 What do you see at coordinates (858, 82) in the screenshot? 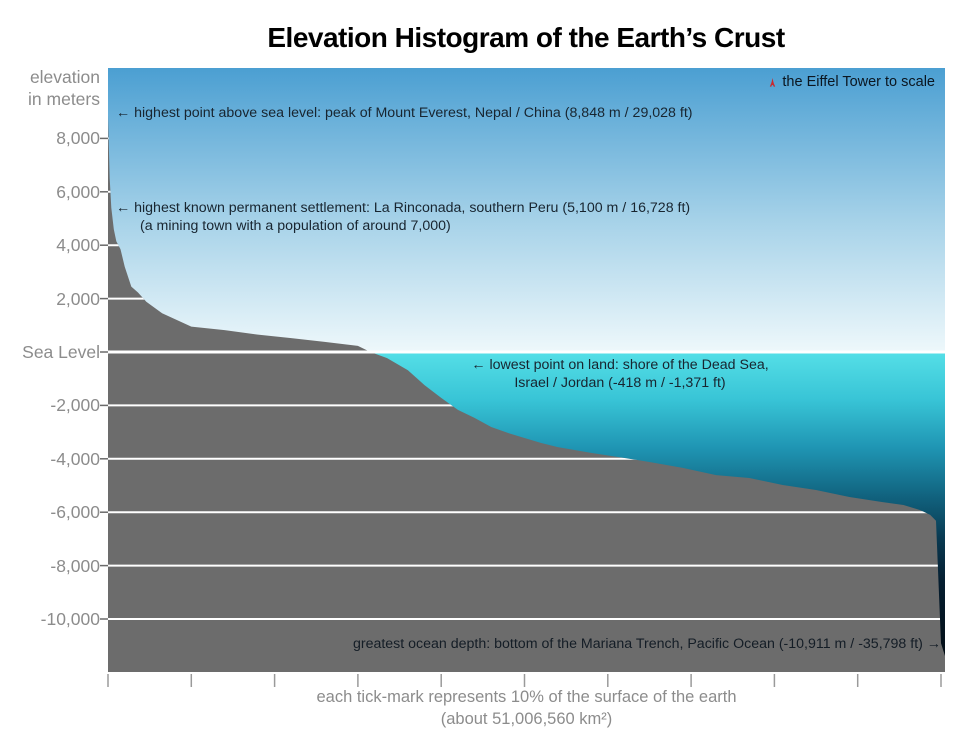
I see `eiffel-tower-label: the Eiffel Tower to scale` at bounding box center [858, 82].